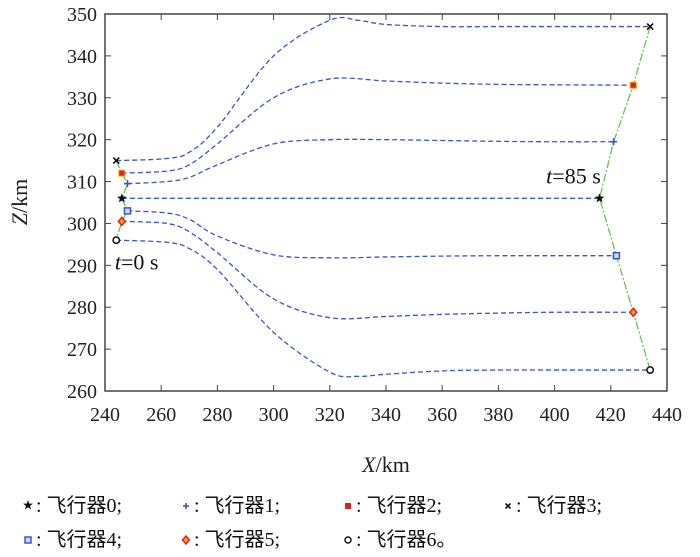 The height and width of the screenshot is (557, 700). What do you see at coordinates (82, 224) in the screenshot?
I see `y-tick-label: 300` at bounding box center [82, 224].